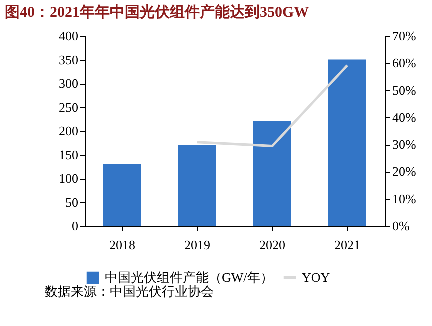 The height and width of the screenshot is (326, 432). Describe the element at coordinates (347, 245) in the screenshot. I see `x-tick-label: 2021` at that location.